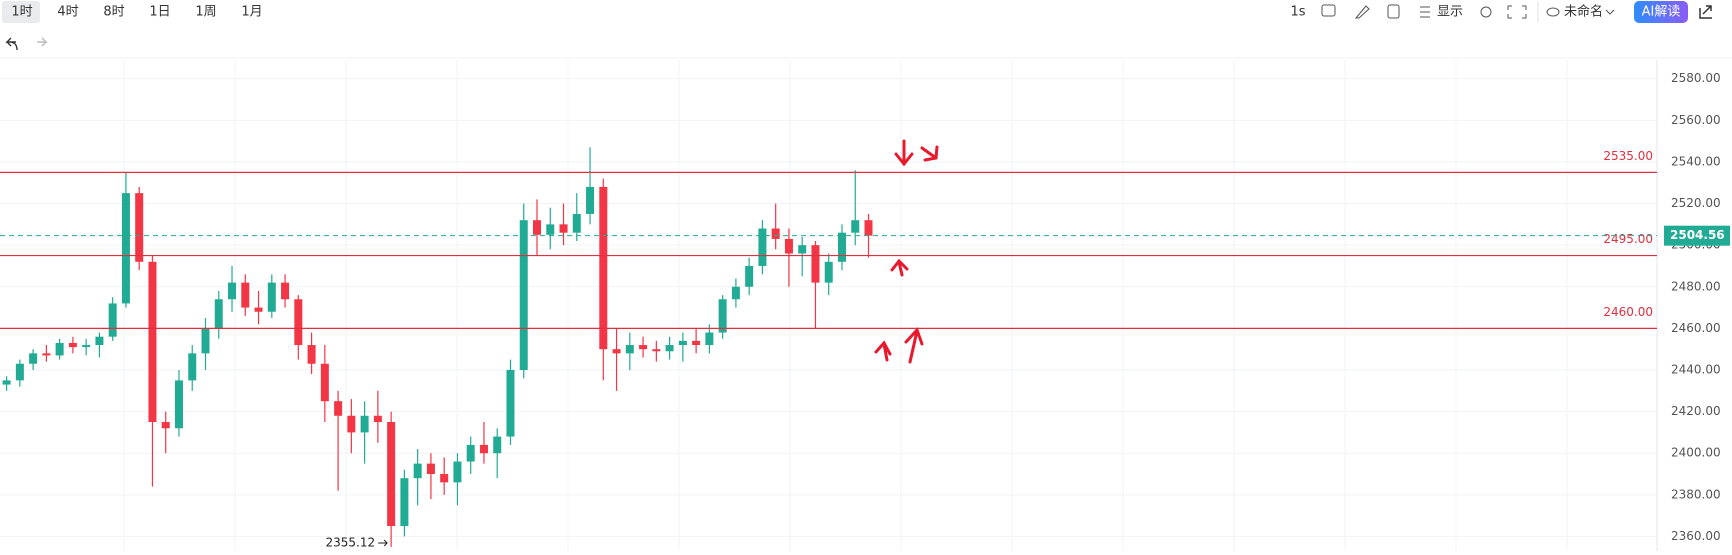 The image size is (1732, 555). What do you see at coordinates (1696, 161) in the screenshot?
I see `y-tick-label: 2540.00` at bounding box center [1696, 161].